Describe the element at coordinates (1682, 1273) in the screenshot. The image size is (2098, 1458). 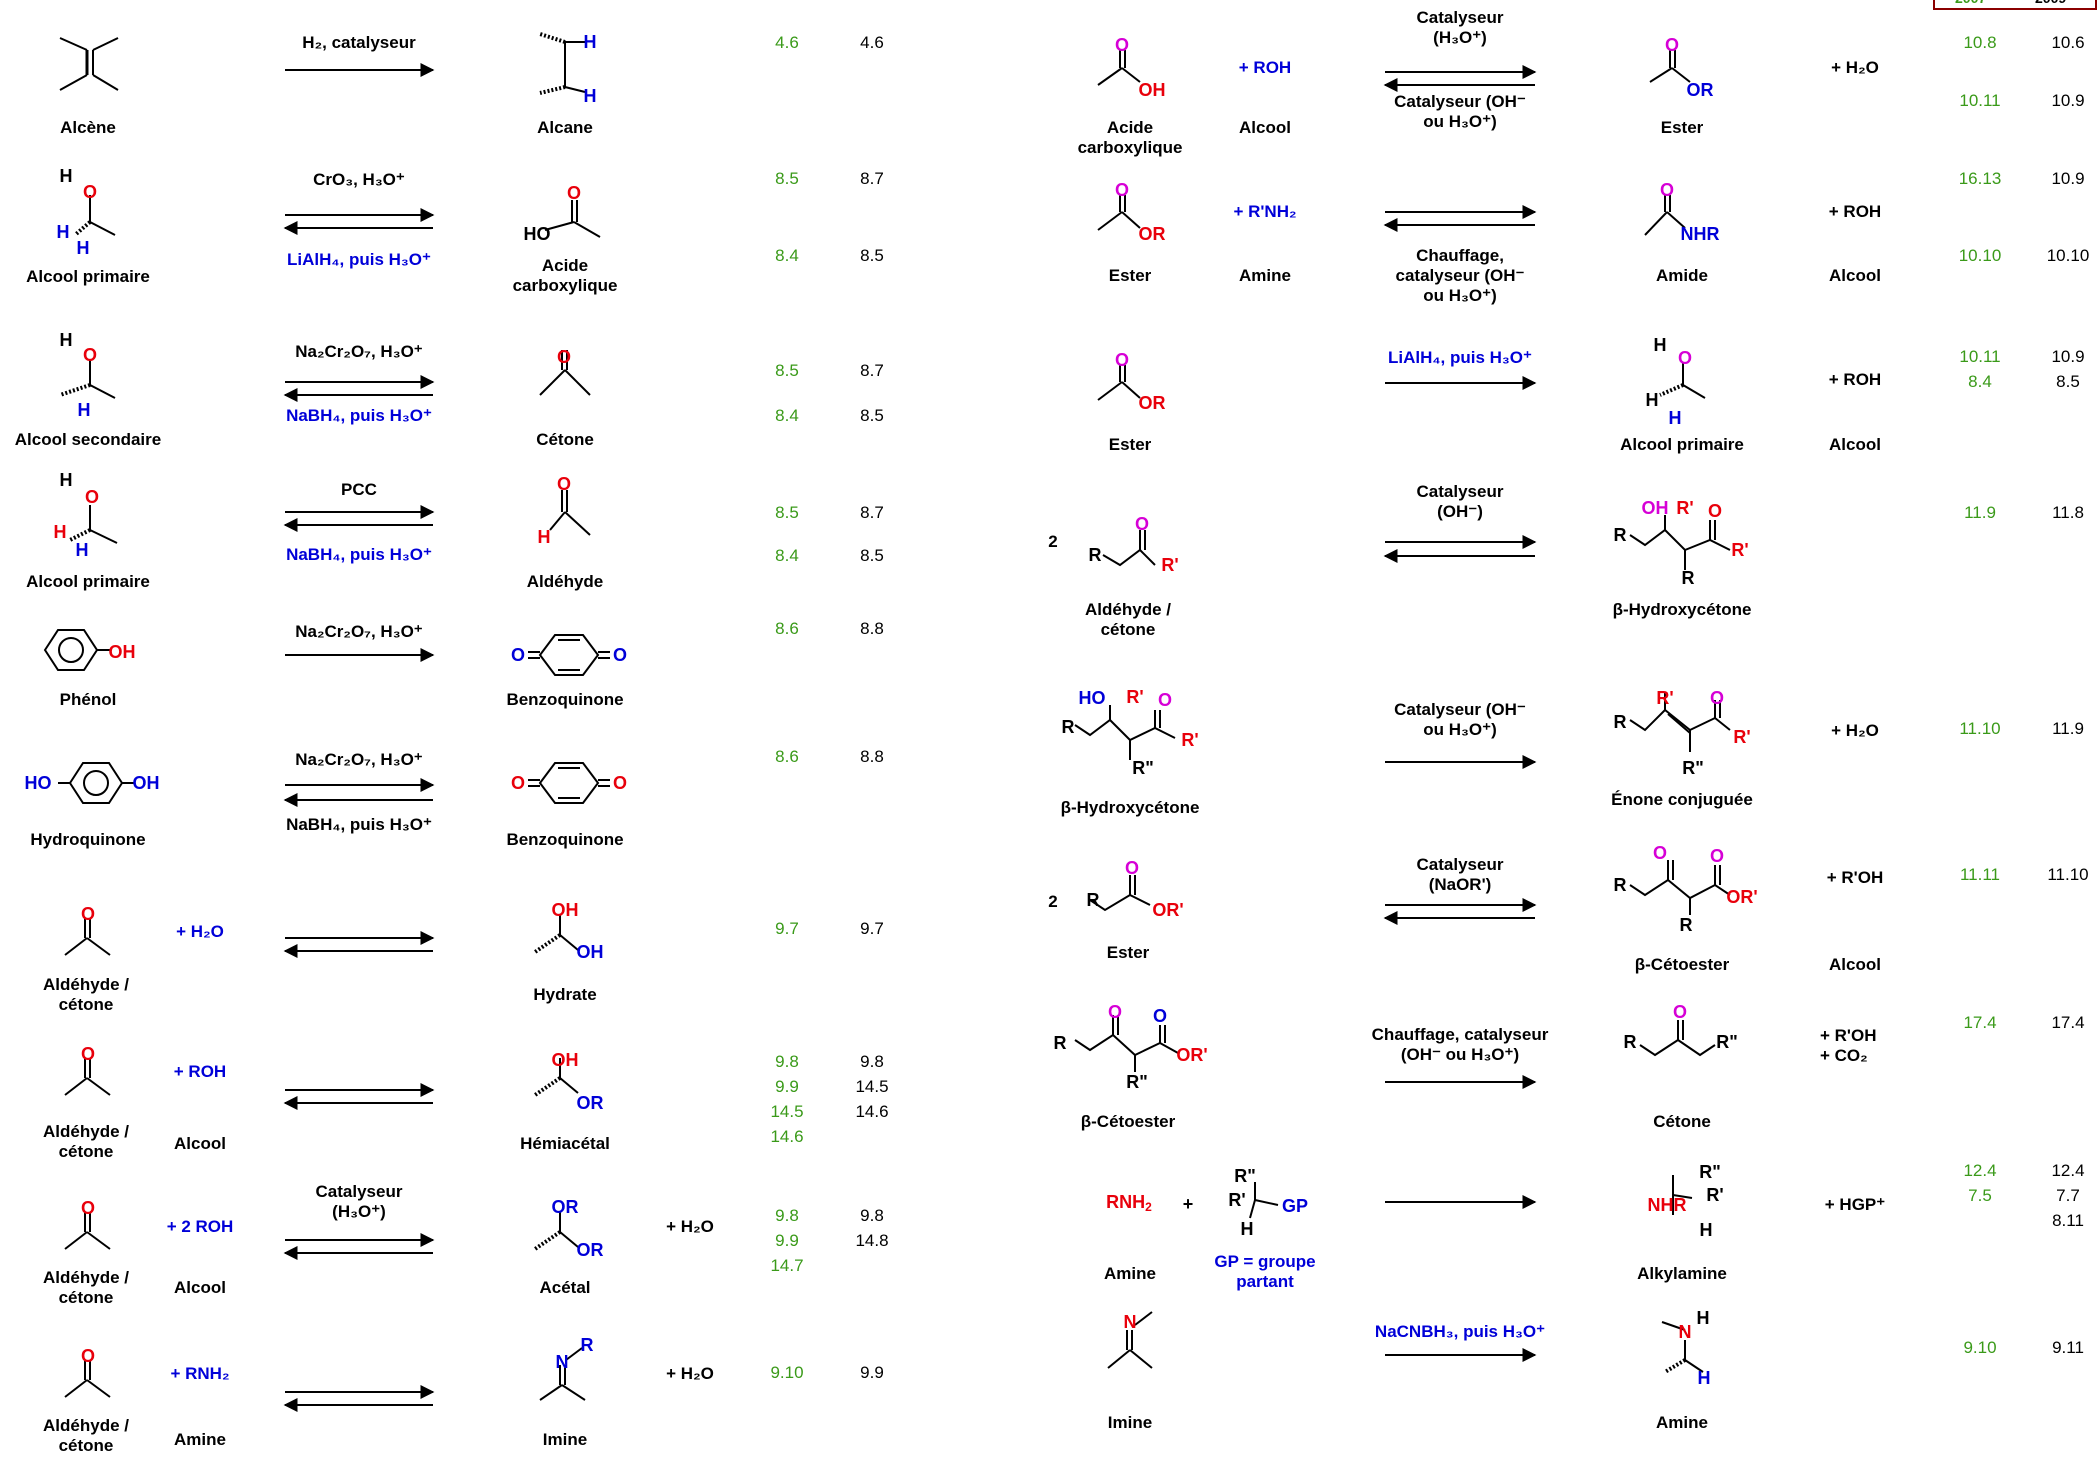
I see `product-label: Alkylamine` at that location.